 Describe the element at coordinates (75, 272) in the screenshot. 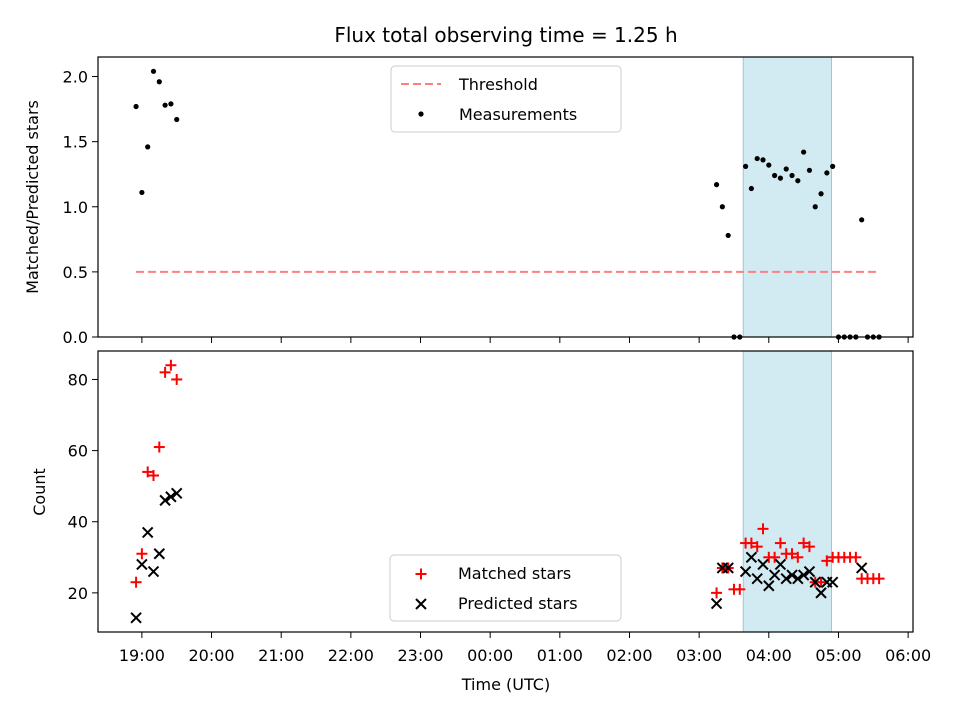

I see `top-y-tick-label: 0.5` at that location.